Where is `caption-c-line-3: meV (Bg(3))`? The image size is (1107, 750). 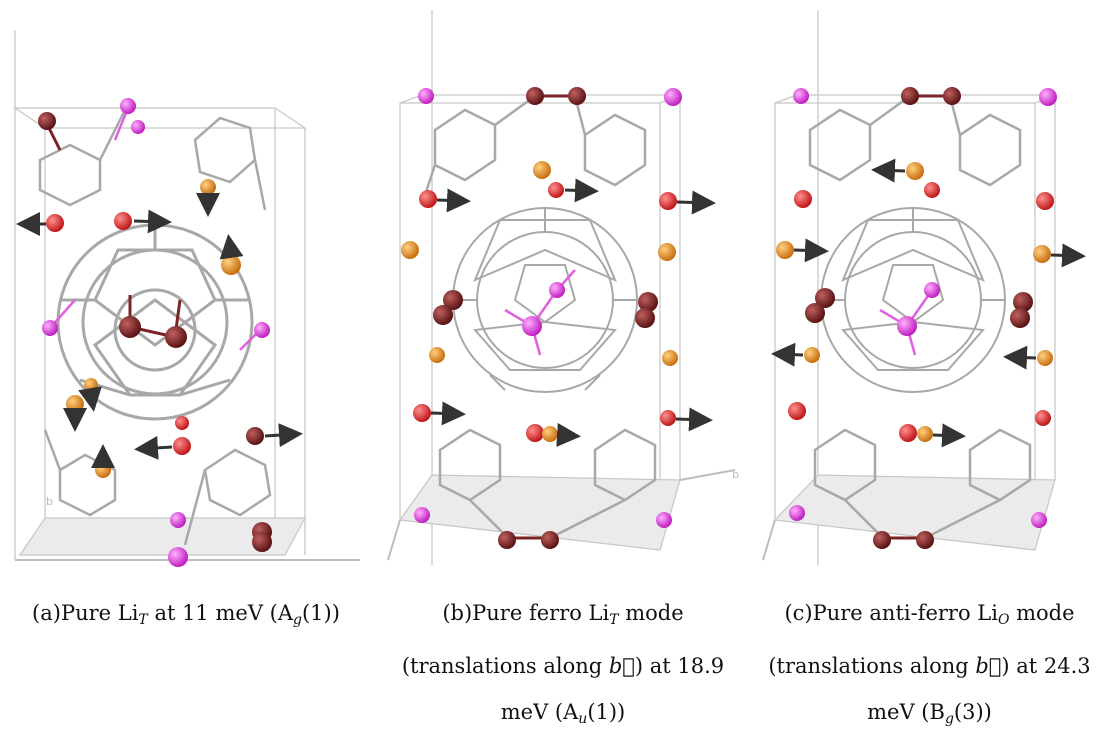
caption-c-line-3: meV (Bg(3)) is located at coordinates (929, 713).